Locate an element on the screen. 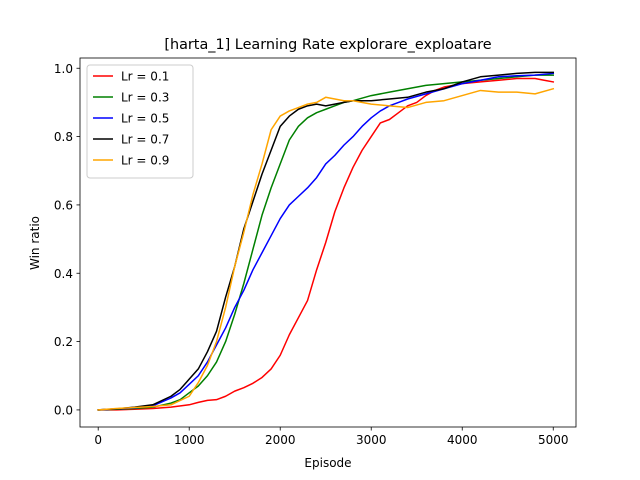  legend-label-1: Lr = 0.1 is located at coordinates (145, 76).